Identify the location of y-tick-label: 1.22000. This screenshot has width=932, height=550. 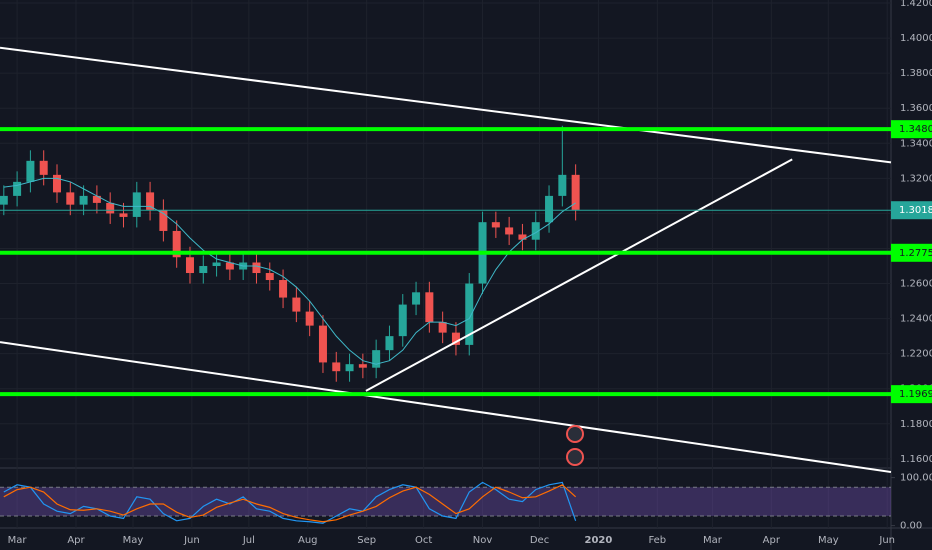
(916, 354).